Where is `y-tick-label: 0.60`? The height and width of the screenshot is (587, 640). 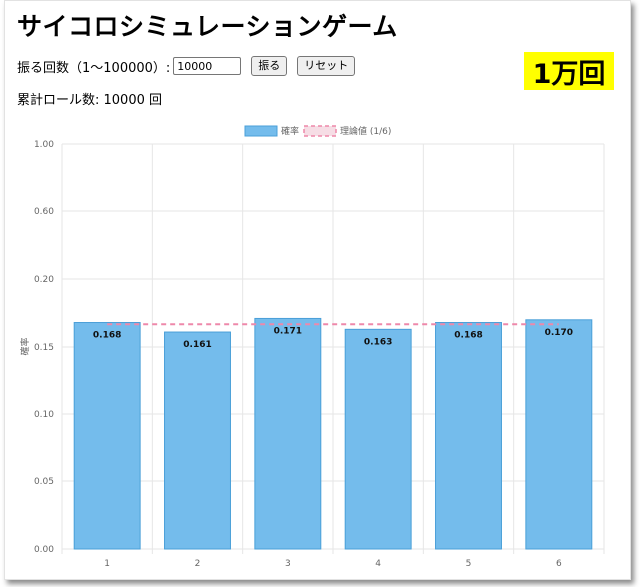
y-tick-label: 0.60 is located at coordinates (44, 212).